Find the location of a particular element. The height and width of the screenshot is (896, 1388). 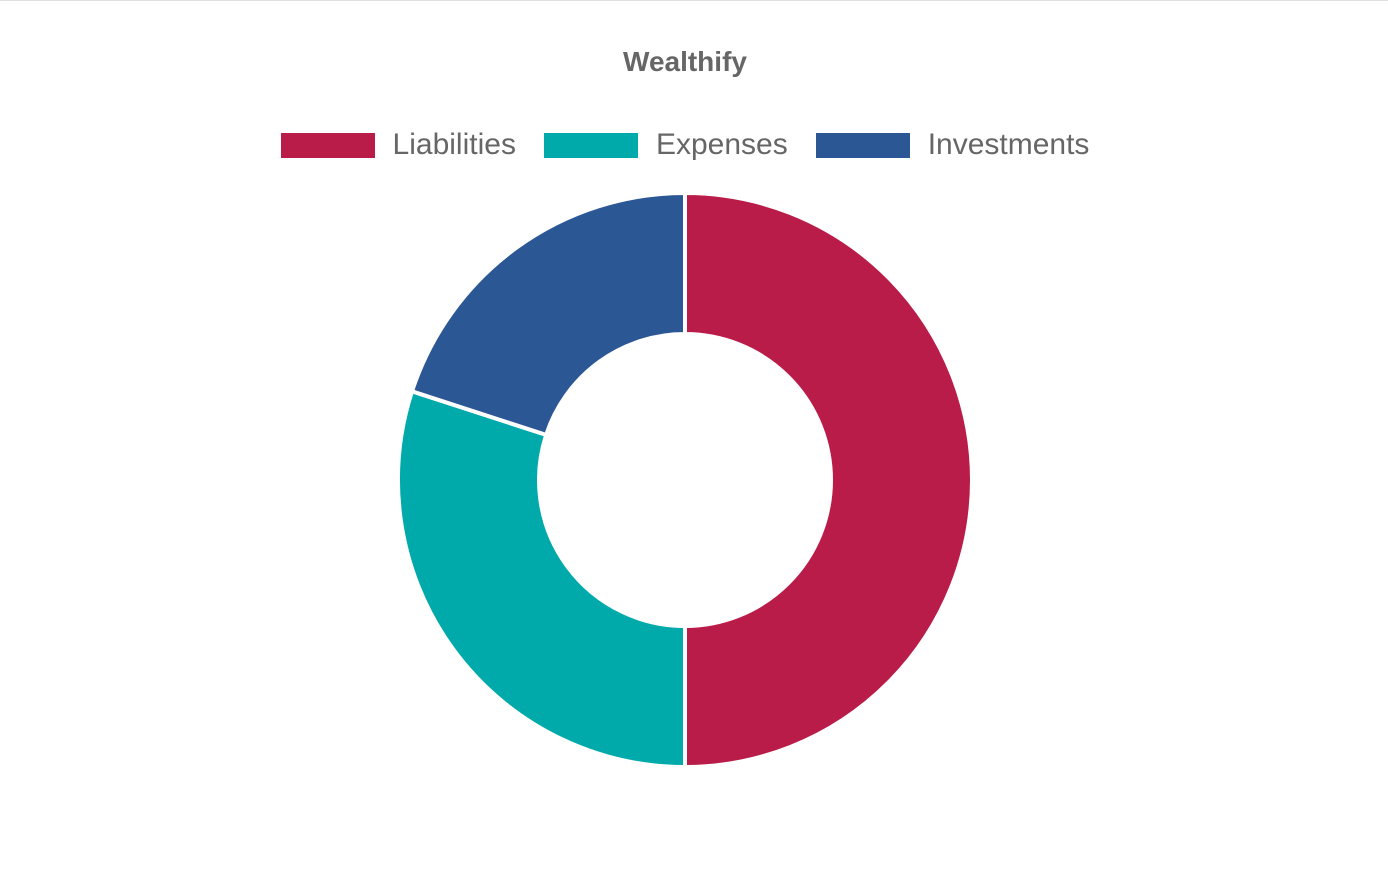

legend-item-investments: Investments is located at coordinates (952, 145).